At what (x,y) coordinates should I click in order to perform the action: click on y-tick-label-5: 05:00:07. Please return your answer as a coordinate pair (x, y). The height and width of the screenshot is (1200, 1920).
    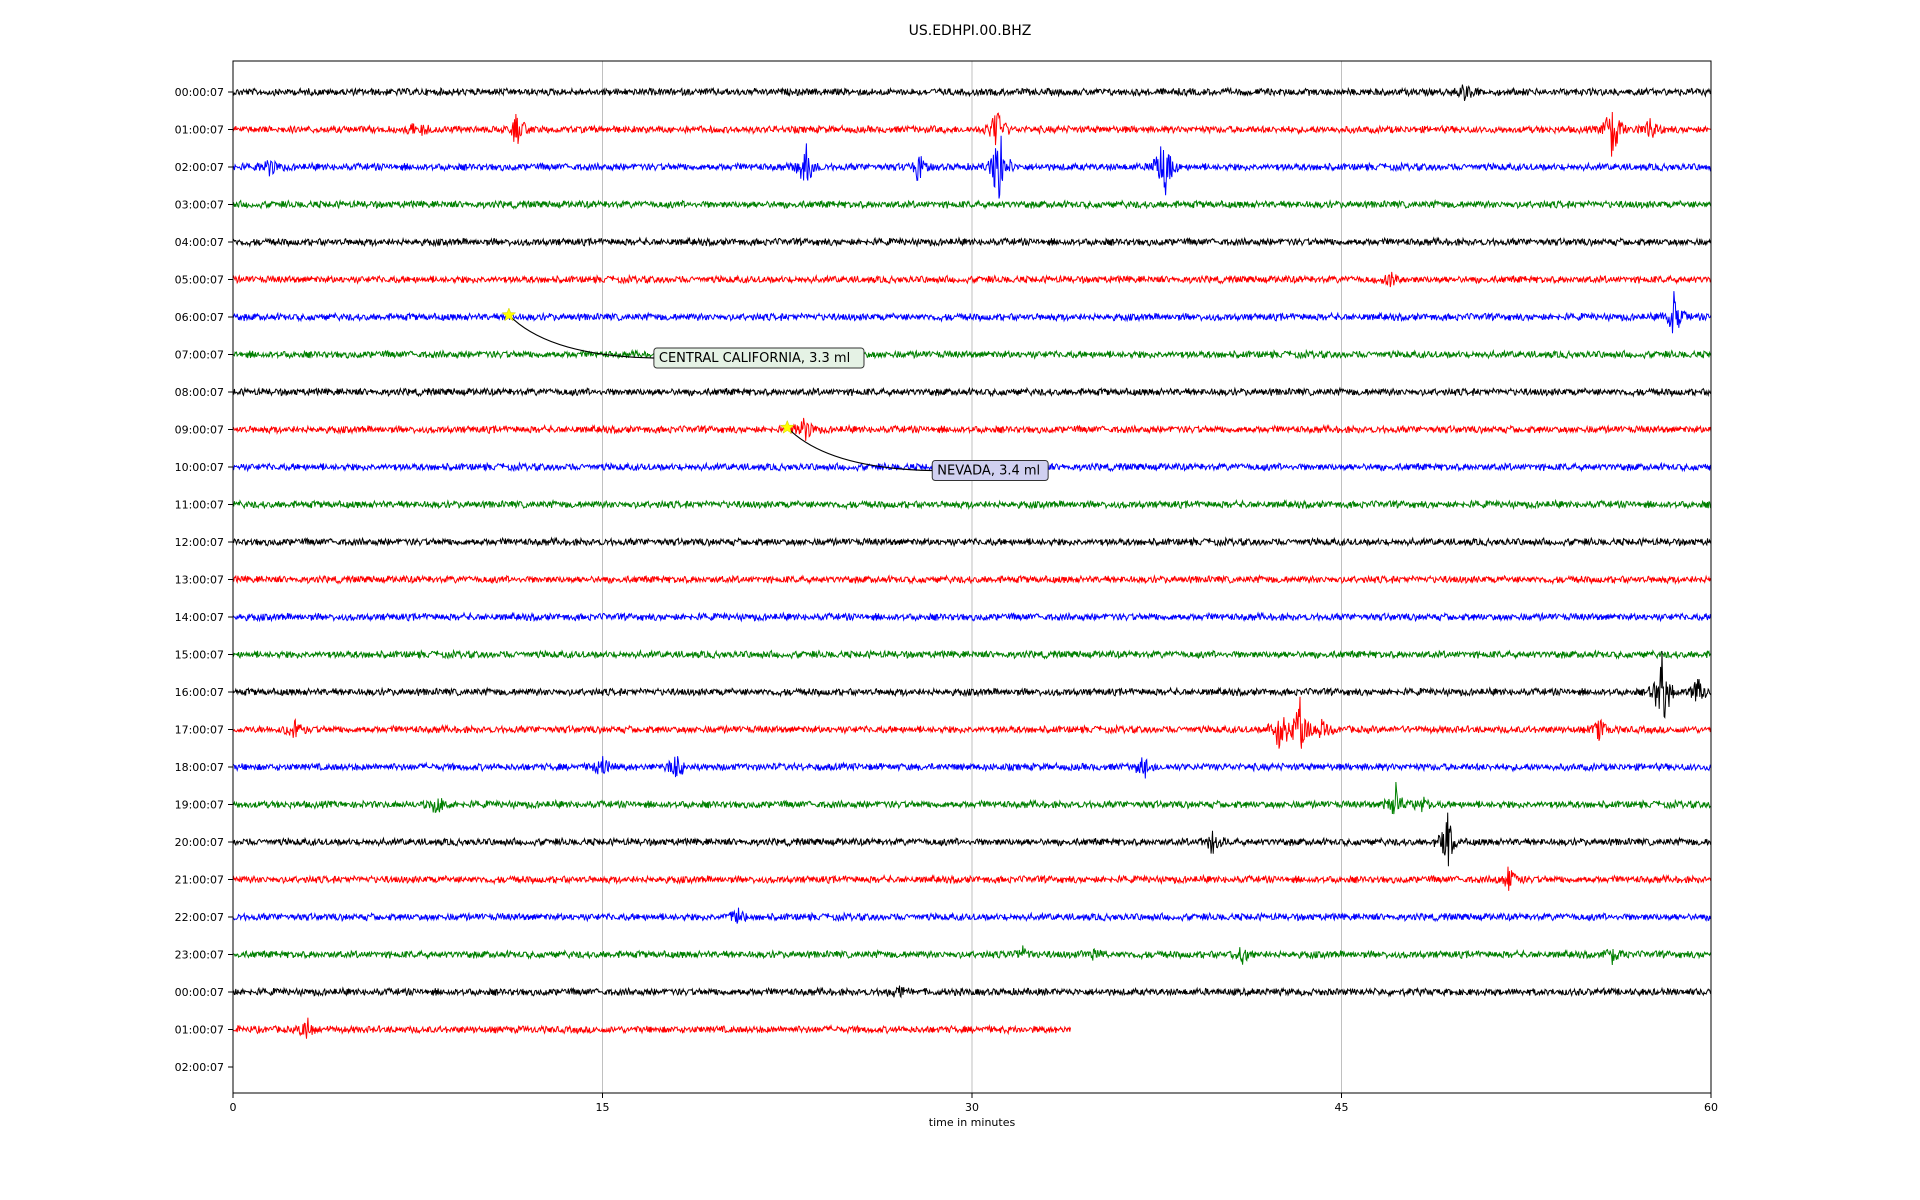
    Looking at the image, I should click on (199, 280).